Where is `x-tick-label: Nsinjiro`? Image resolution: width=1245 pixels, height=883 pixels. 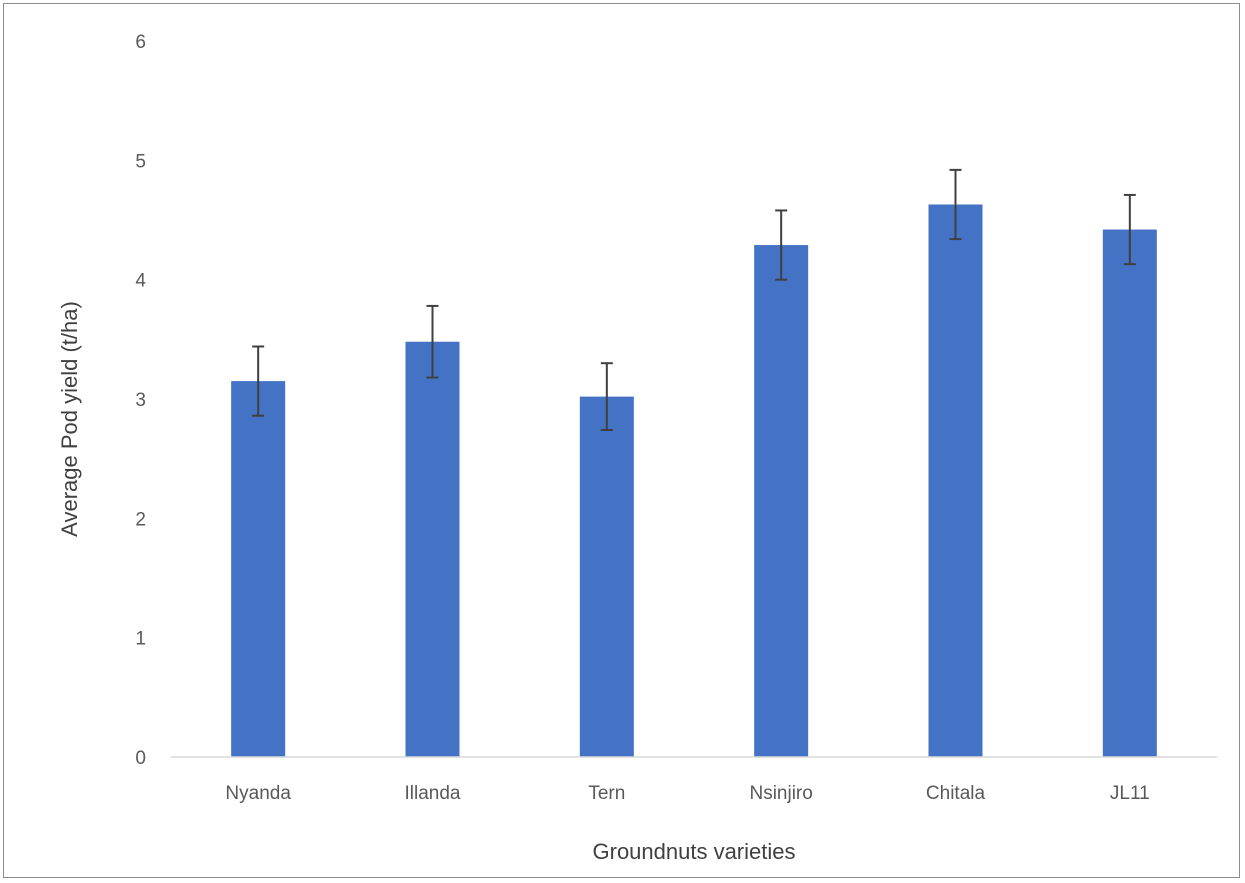
x-tick-label: Nsinjiro is located at coordinates (780, 793).